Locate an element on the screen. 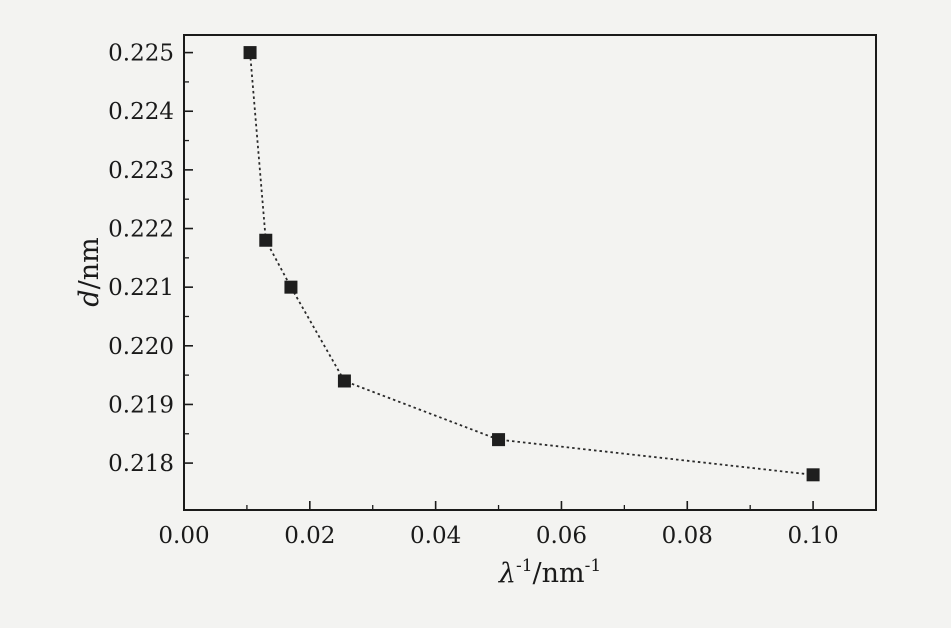  y-tick-label: 0.221 is located at coordinates (141, 288).